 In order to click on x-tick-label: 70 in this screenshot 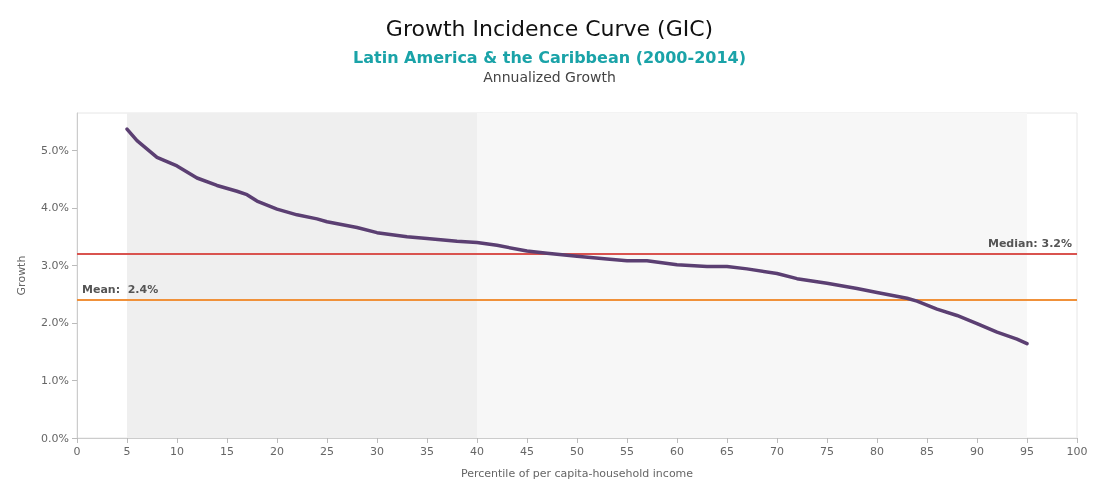, I will do `click(777, 451)`.